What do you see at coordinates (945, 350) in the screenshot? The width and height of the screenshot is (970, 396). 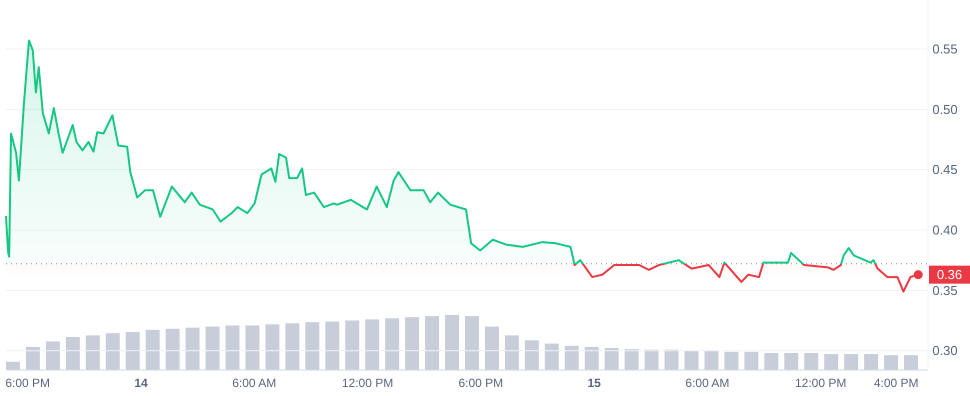 I see `y-tick-label: 0.30` at bounding box center [945, 350].